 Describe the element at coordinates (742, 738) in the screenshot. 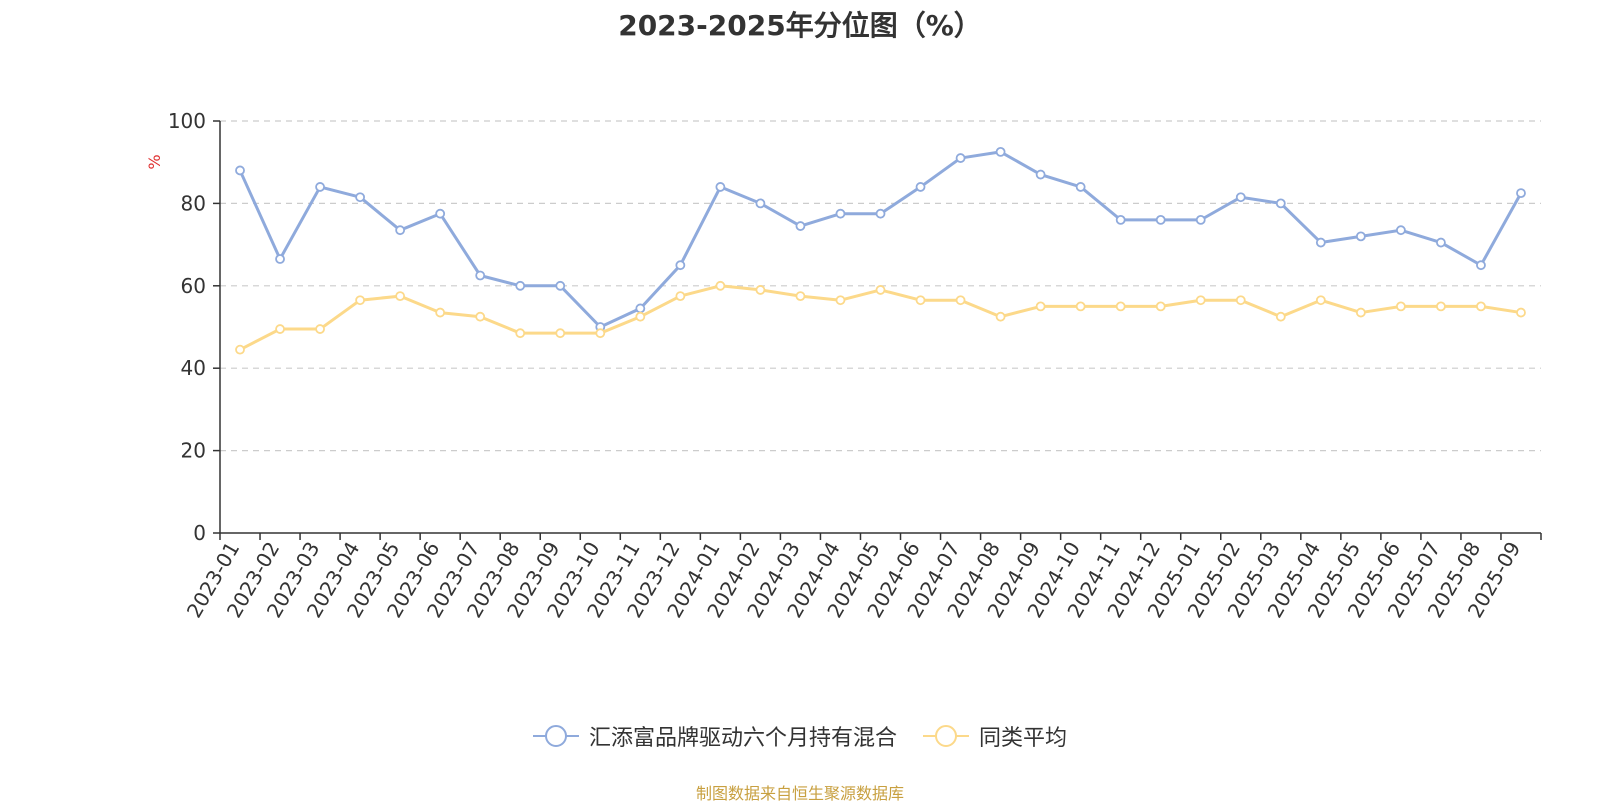

I see `legend-label-series-1: 汇添富品牌驱动六个月持有混合` at that location.